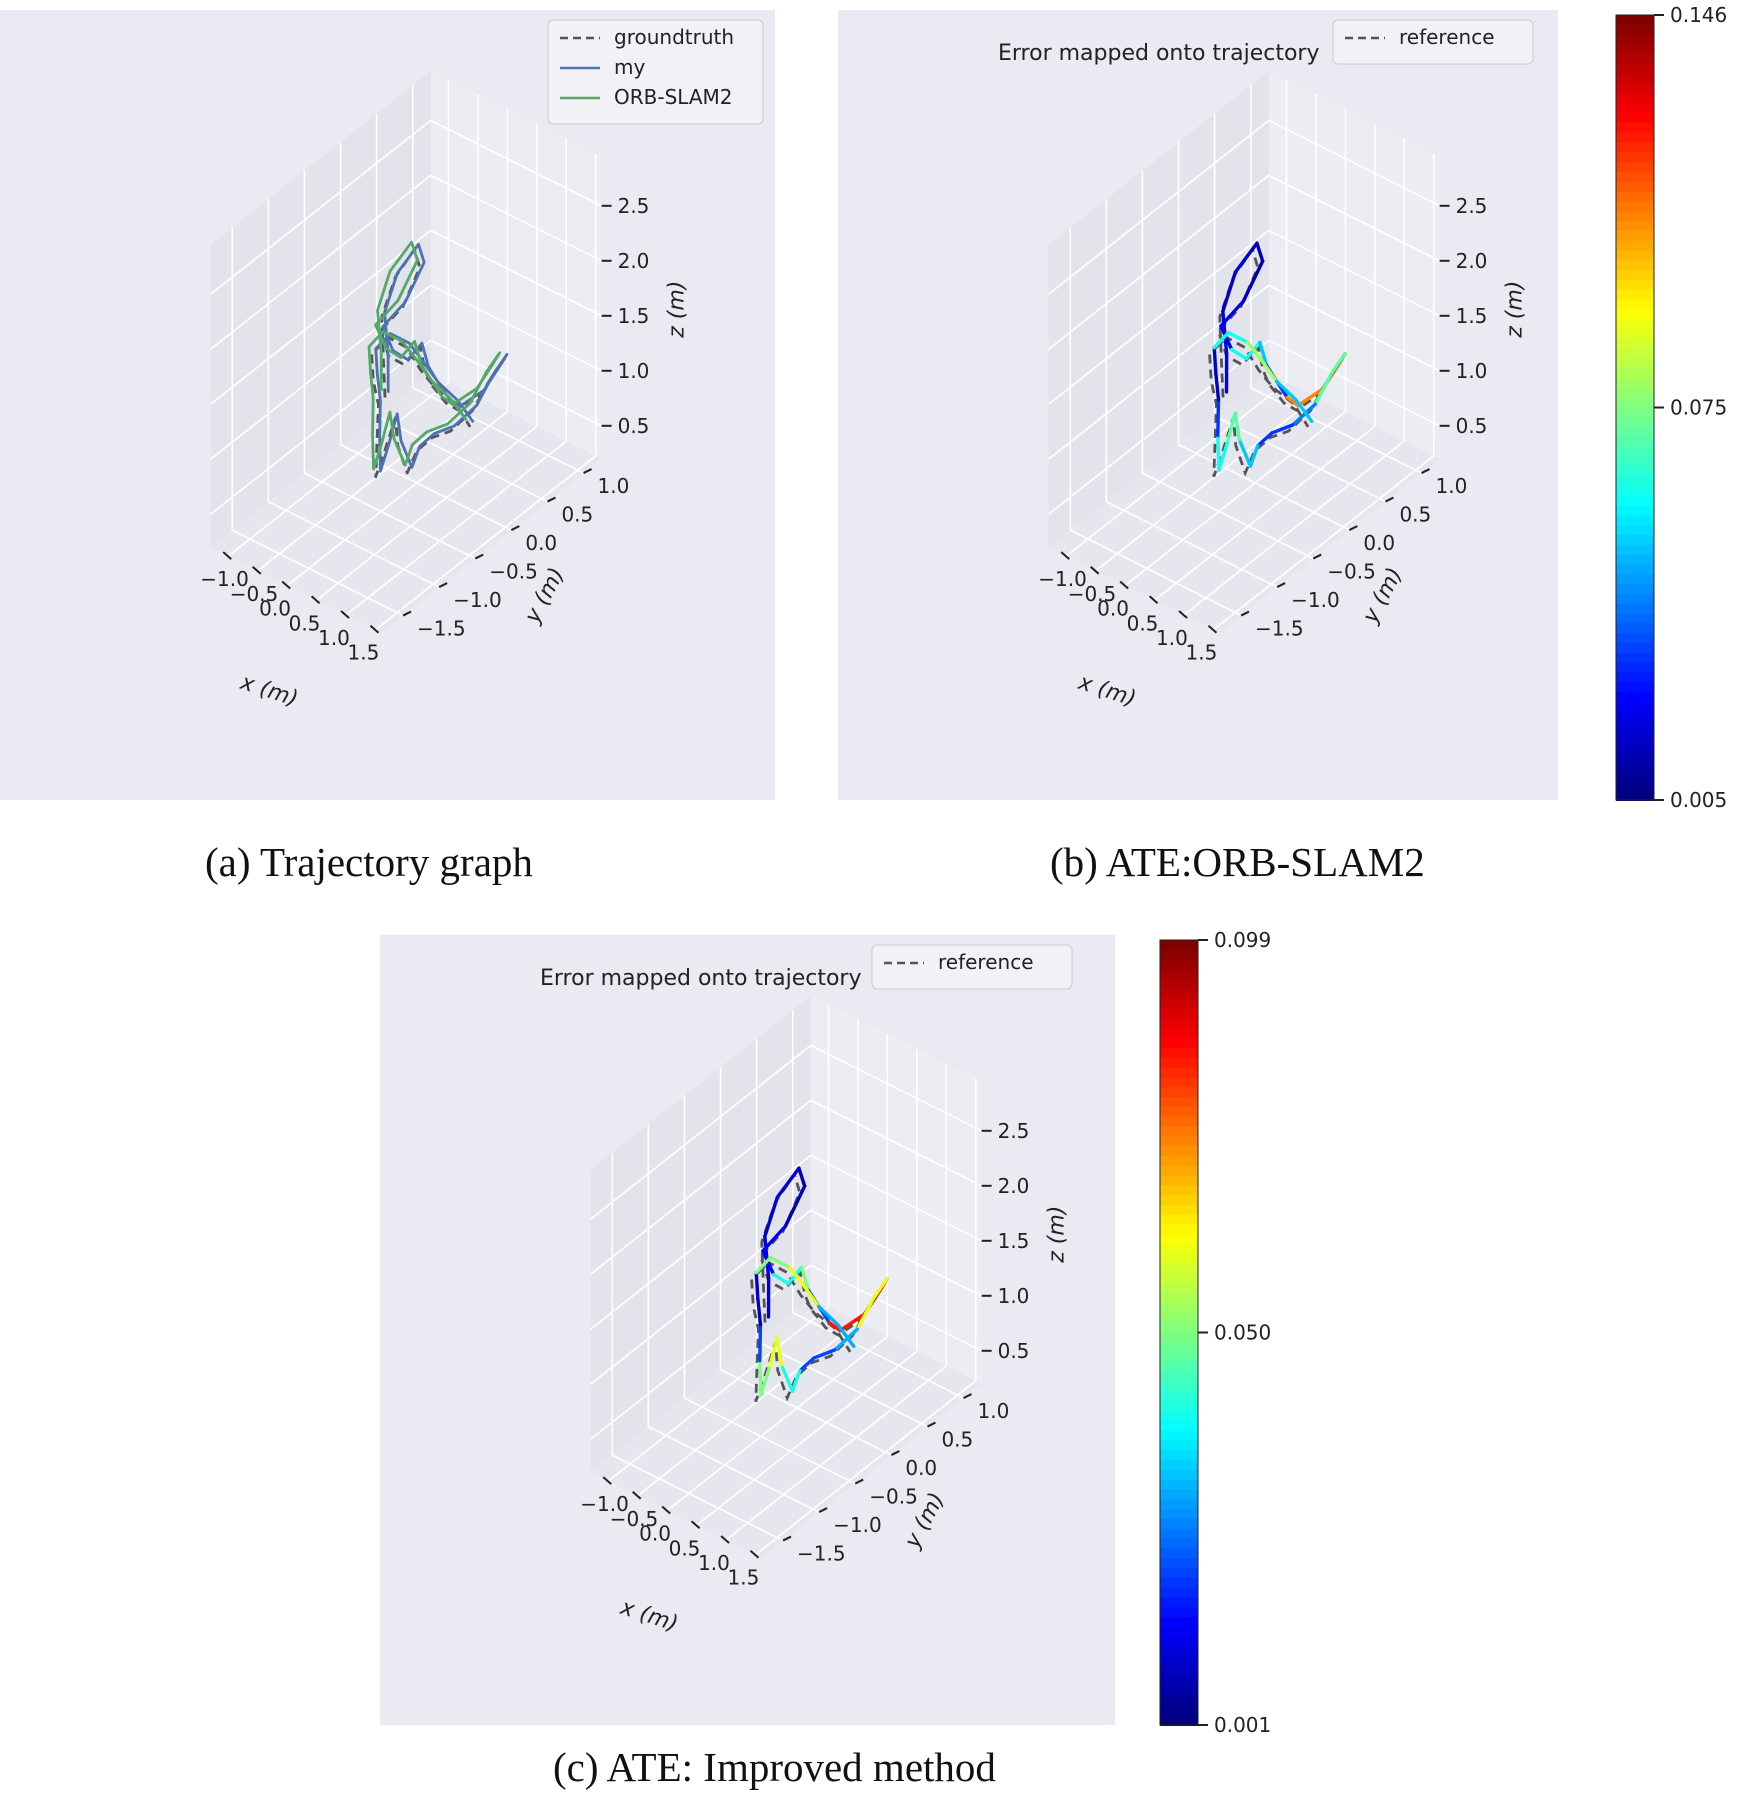 This screenshot has width=1755, height=1795. What do you see at coordinates (1014, 1351) in the screenshot?
I see `z-tick-label: 0.5` at bounding box center [1014, 1351].